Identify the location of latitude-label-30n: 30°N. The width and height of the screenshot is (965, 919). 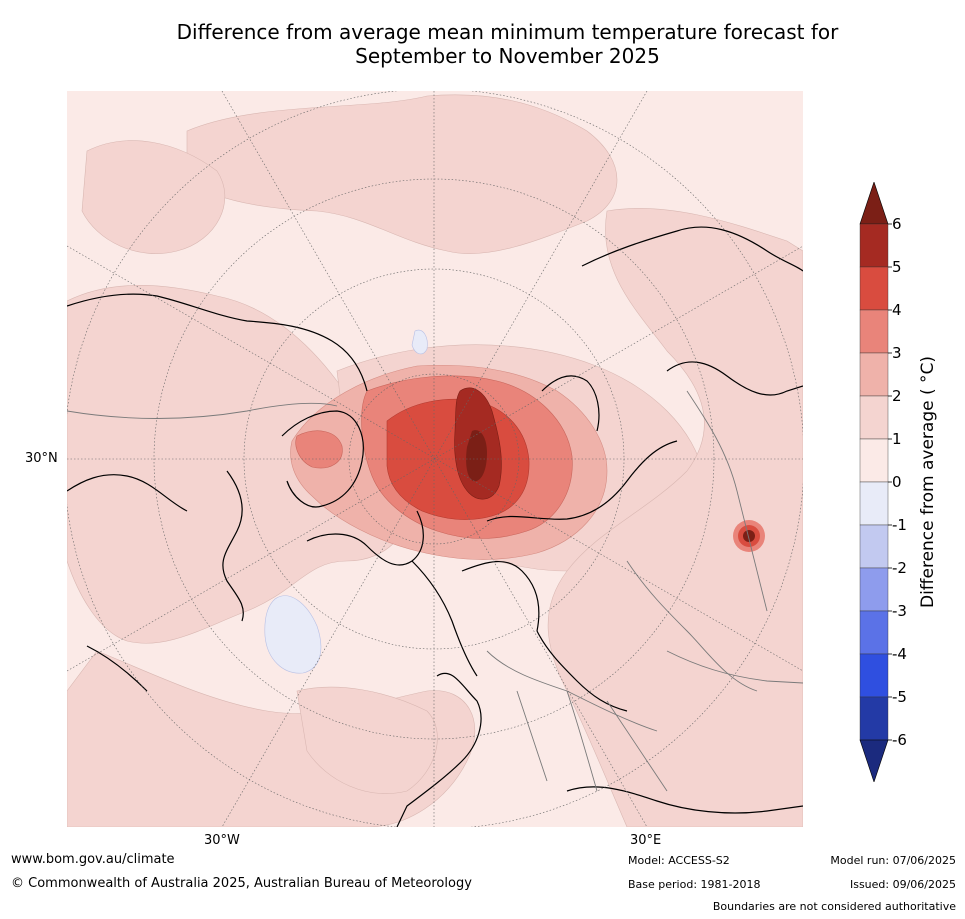
(41, 458).